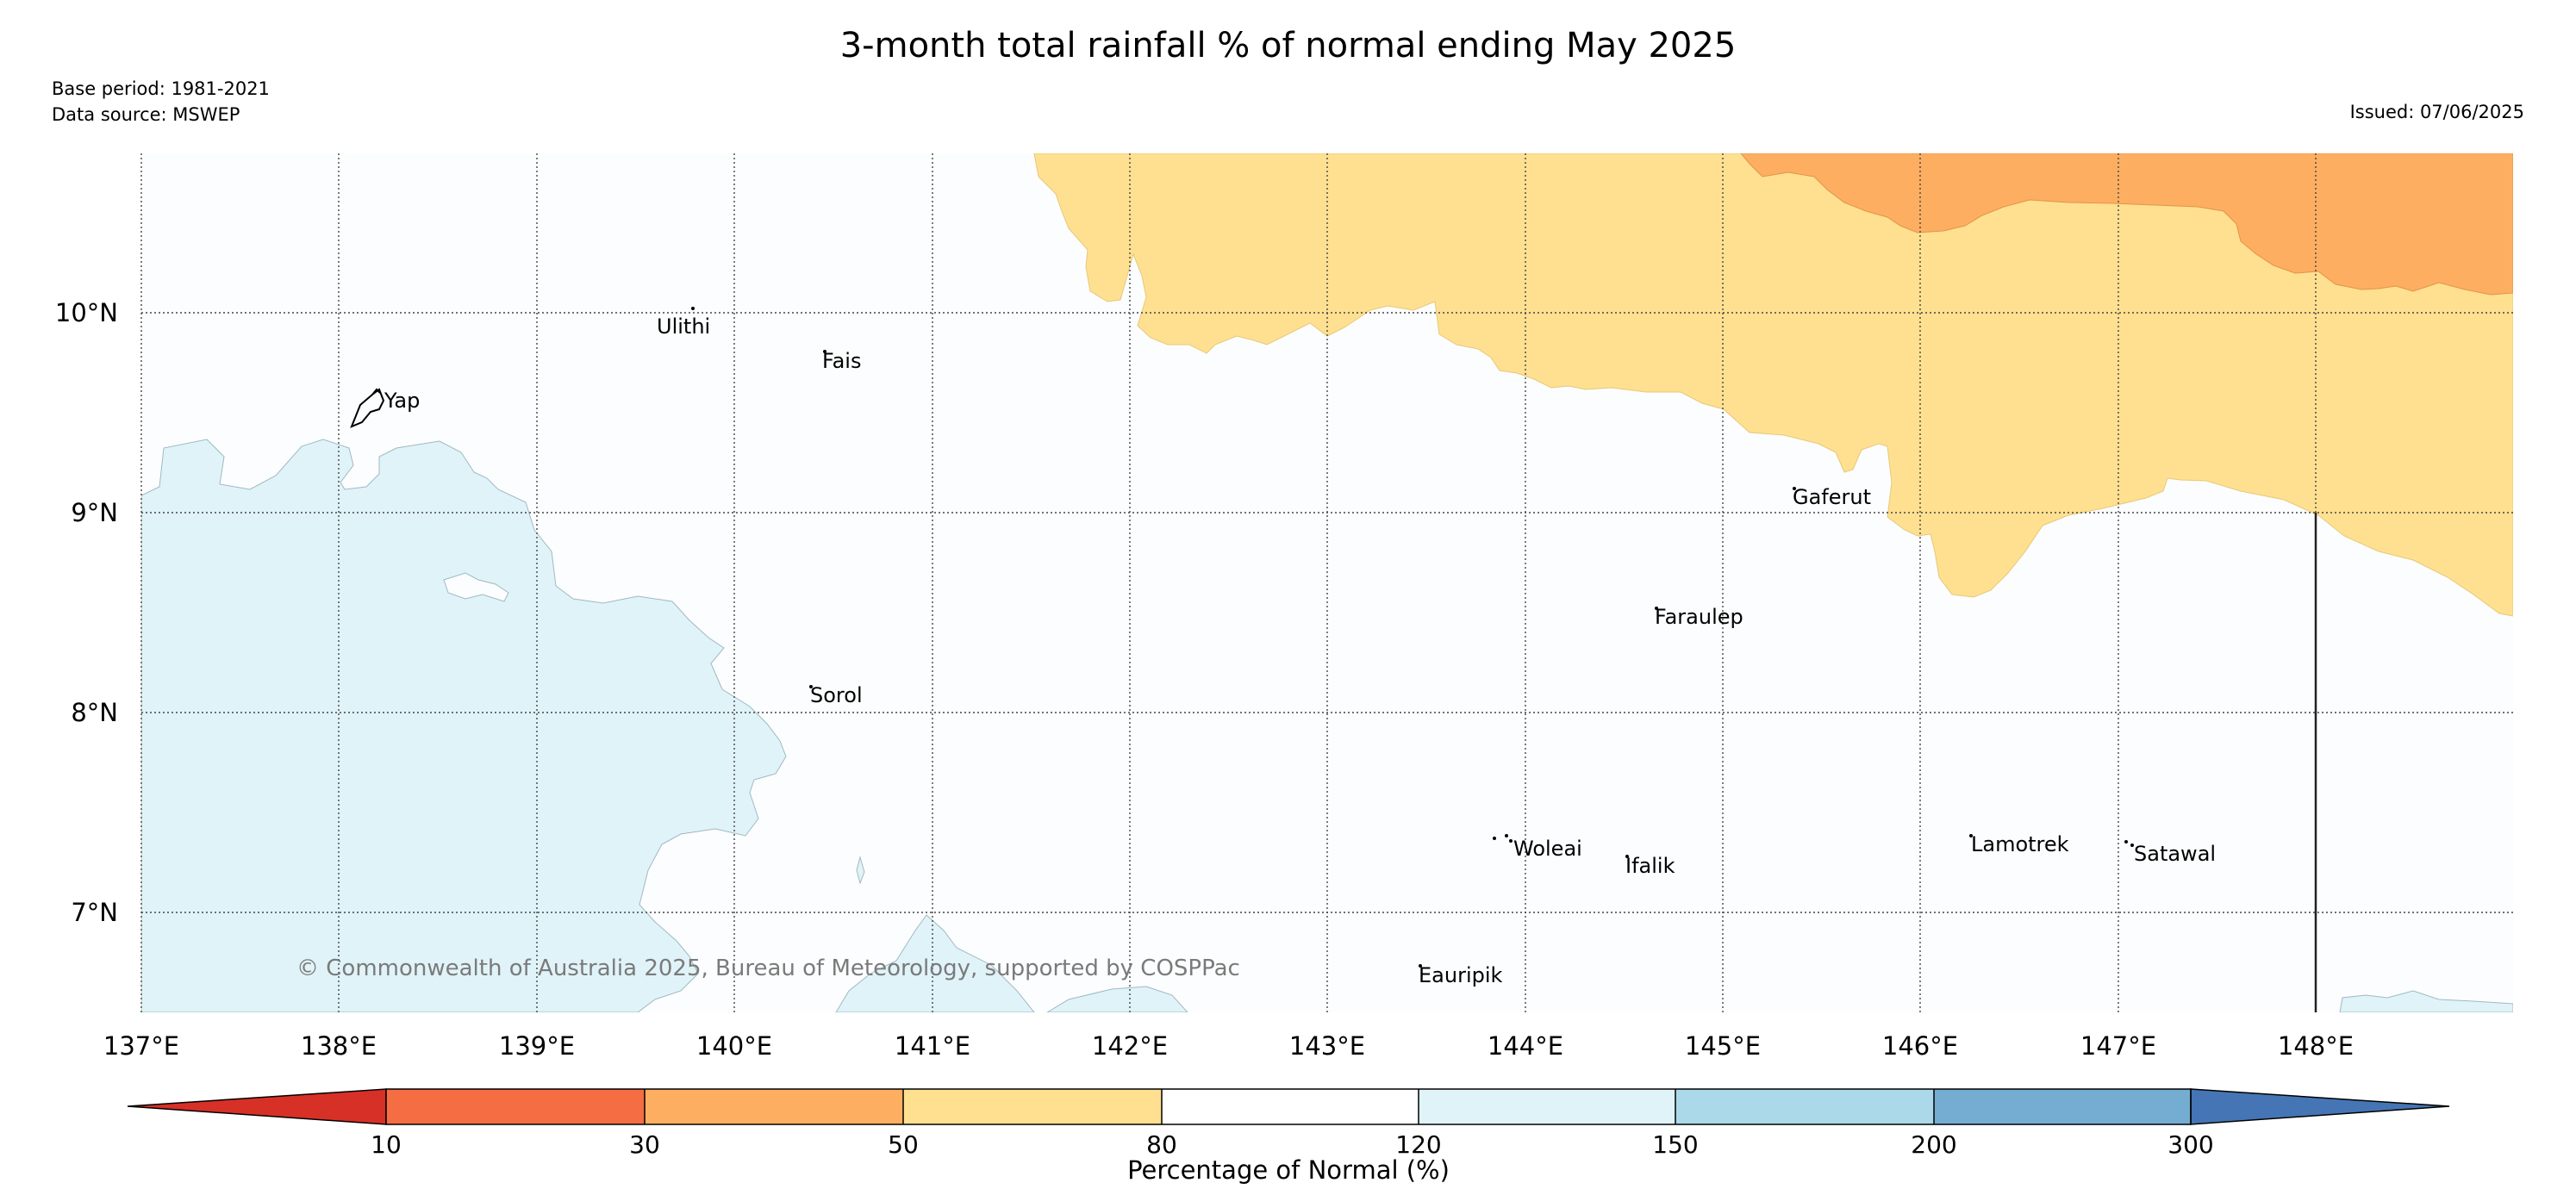  Describe the element at coordinates (94, 913) in the screenshot. I see `lat-label-7n: 7°N` at that location.